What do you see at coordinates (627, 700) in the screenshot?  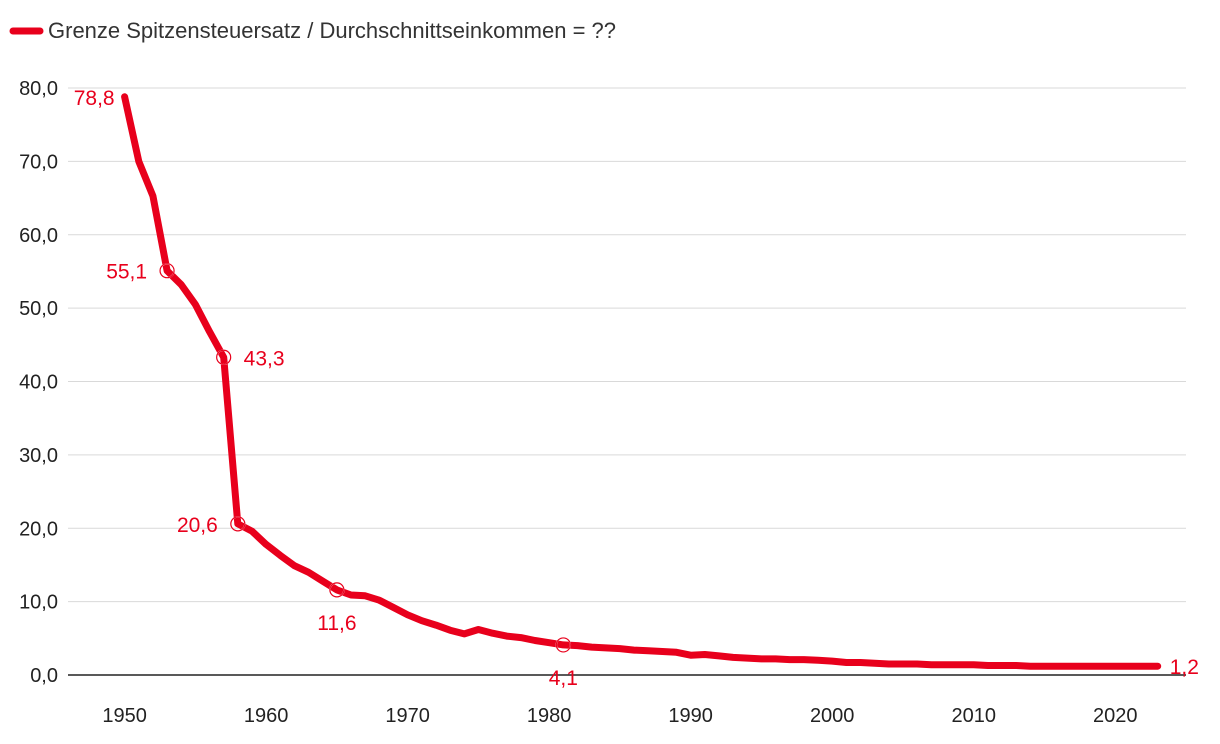 I see `x-axis: 1950 1960 1970 1980 1990 2000 2010 2020` at bounding box center [627, 700].